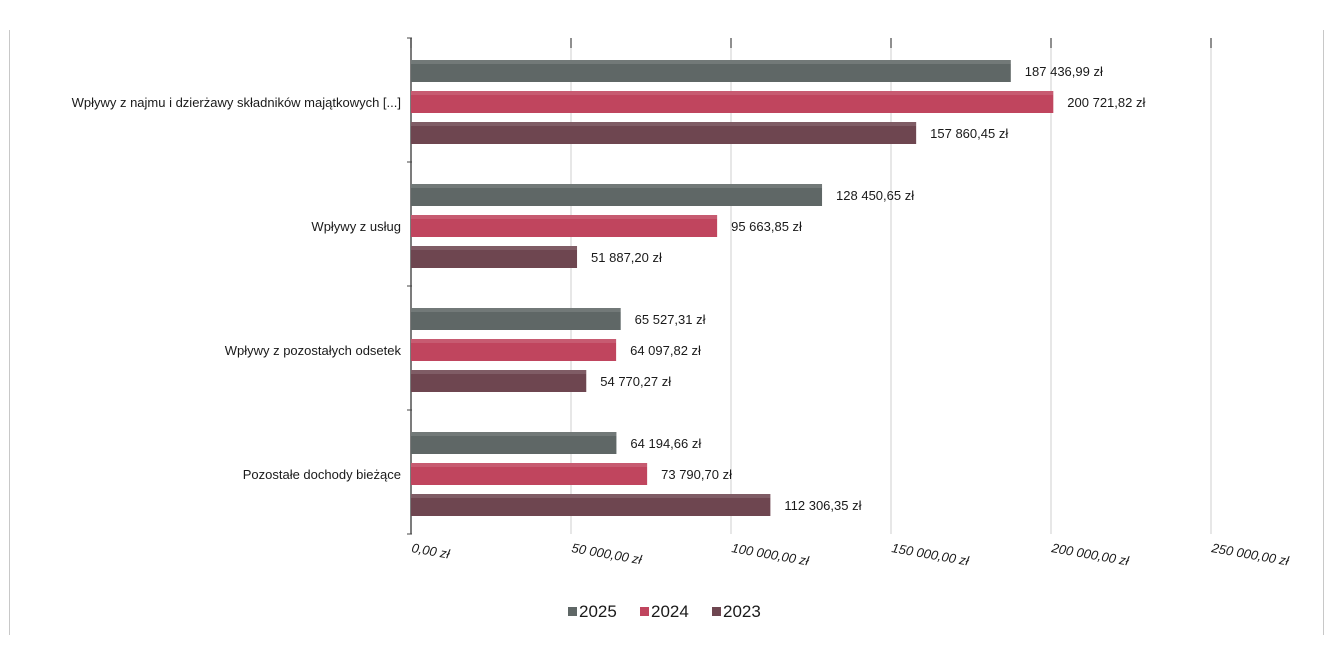 This screenshot has height=650, width=1331. I want to click on data-label: 112 306,35 zł, so click(822, 505).